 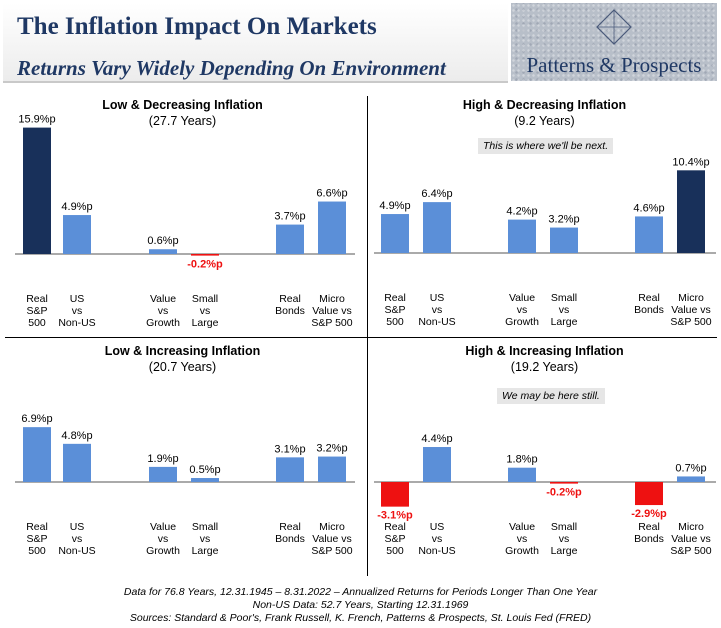 I want to click on vertical-divider, so click(x=367, y=336).